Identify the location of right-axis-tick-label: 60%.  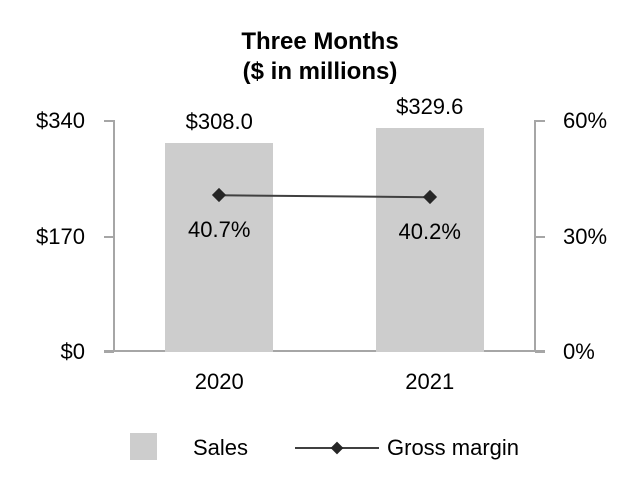
(585, 120).